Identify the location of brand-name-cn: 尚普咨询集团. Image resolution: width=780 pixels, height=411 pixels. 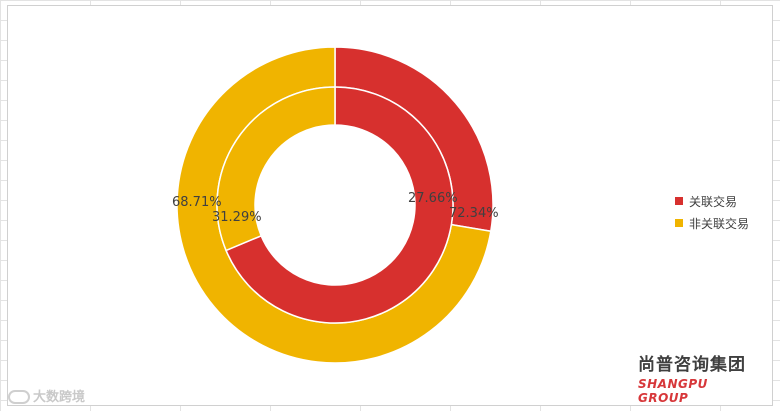
(692, 365).